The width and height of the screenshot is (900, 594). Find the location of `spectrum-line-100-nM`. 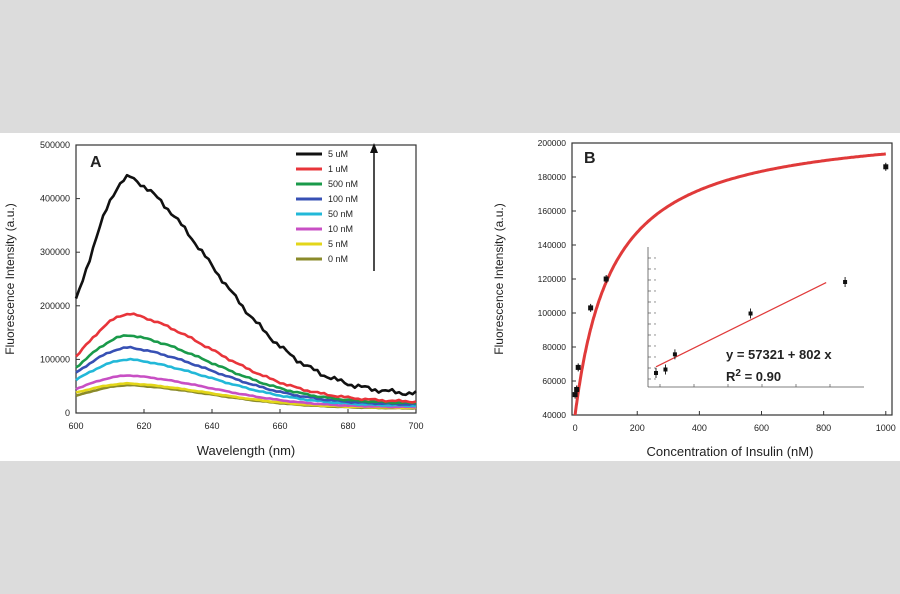

spectrum-line-100-nM is located at coordinates (246, 375).